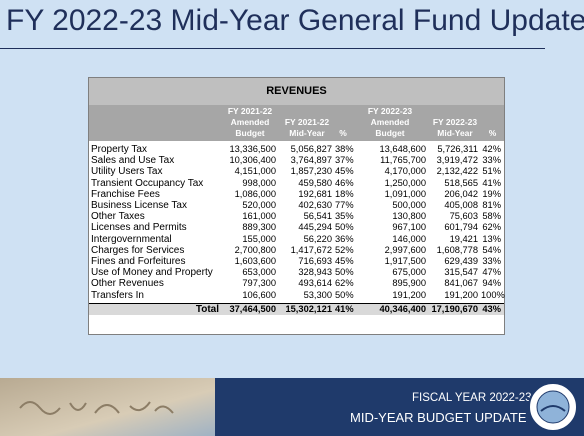 This screenshot has height=436, width=584. What do you see at coordinates (405, 182) in the screenshot?
I see `cell-value: 1,250,000` at bounding box center [405, 182].